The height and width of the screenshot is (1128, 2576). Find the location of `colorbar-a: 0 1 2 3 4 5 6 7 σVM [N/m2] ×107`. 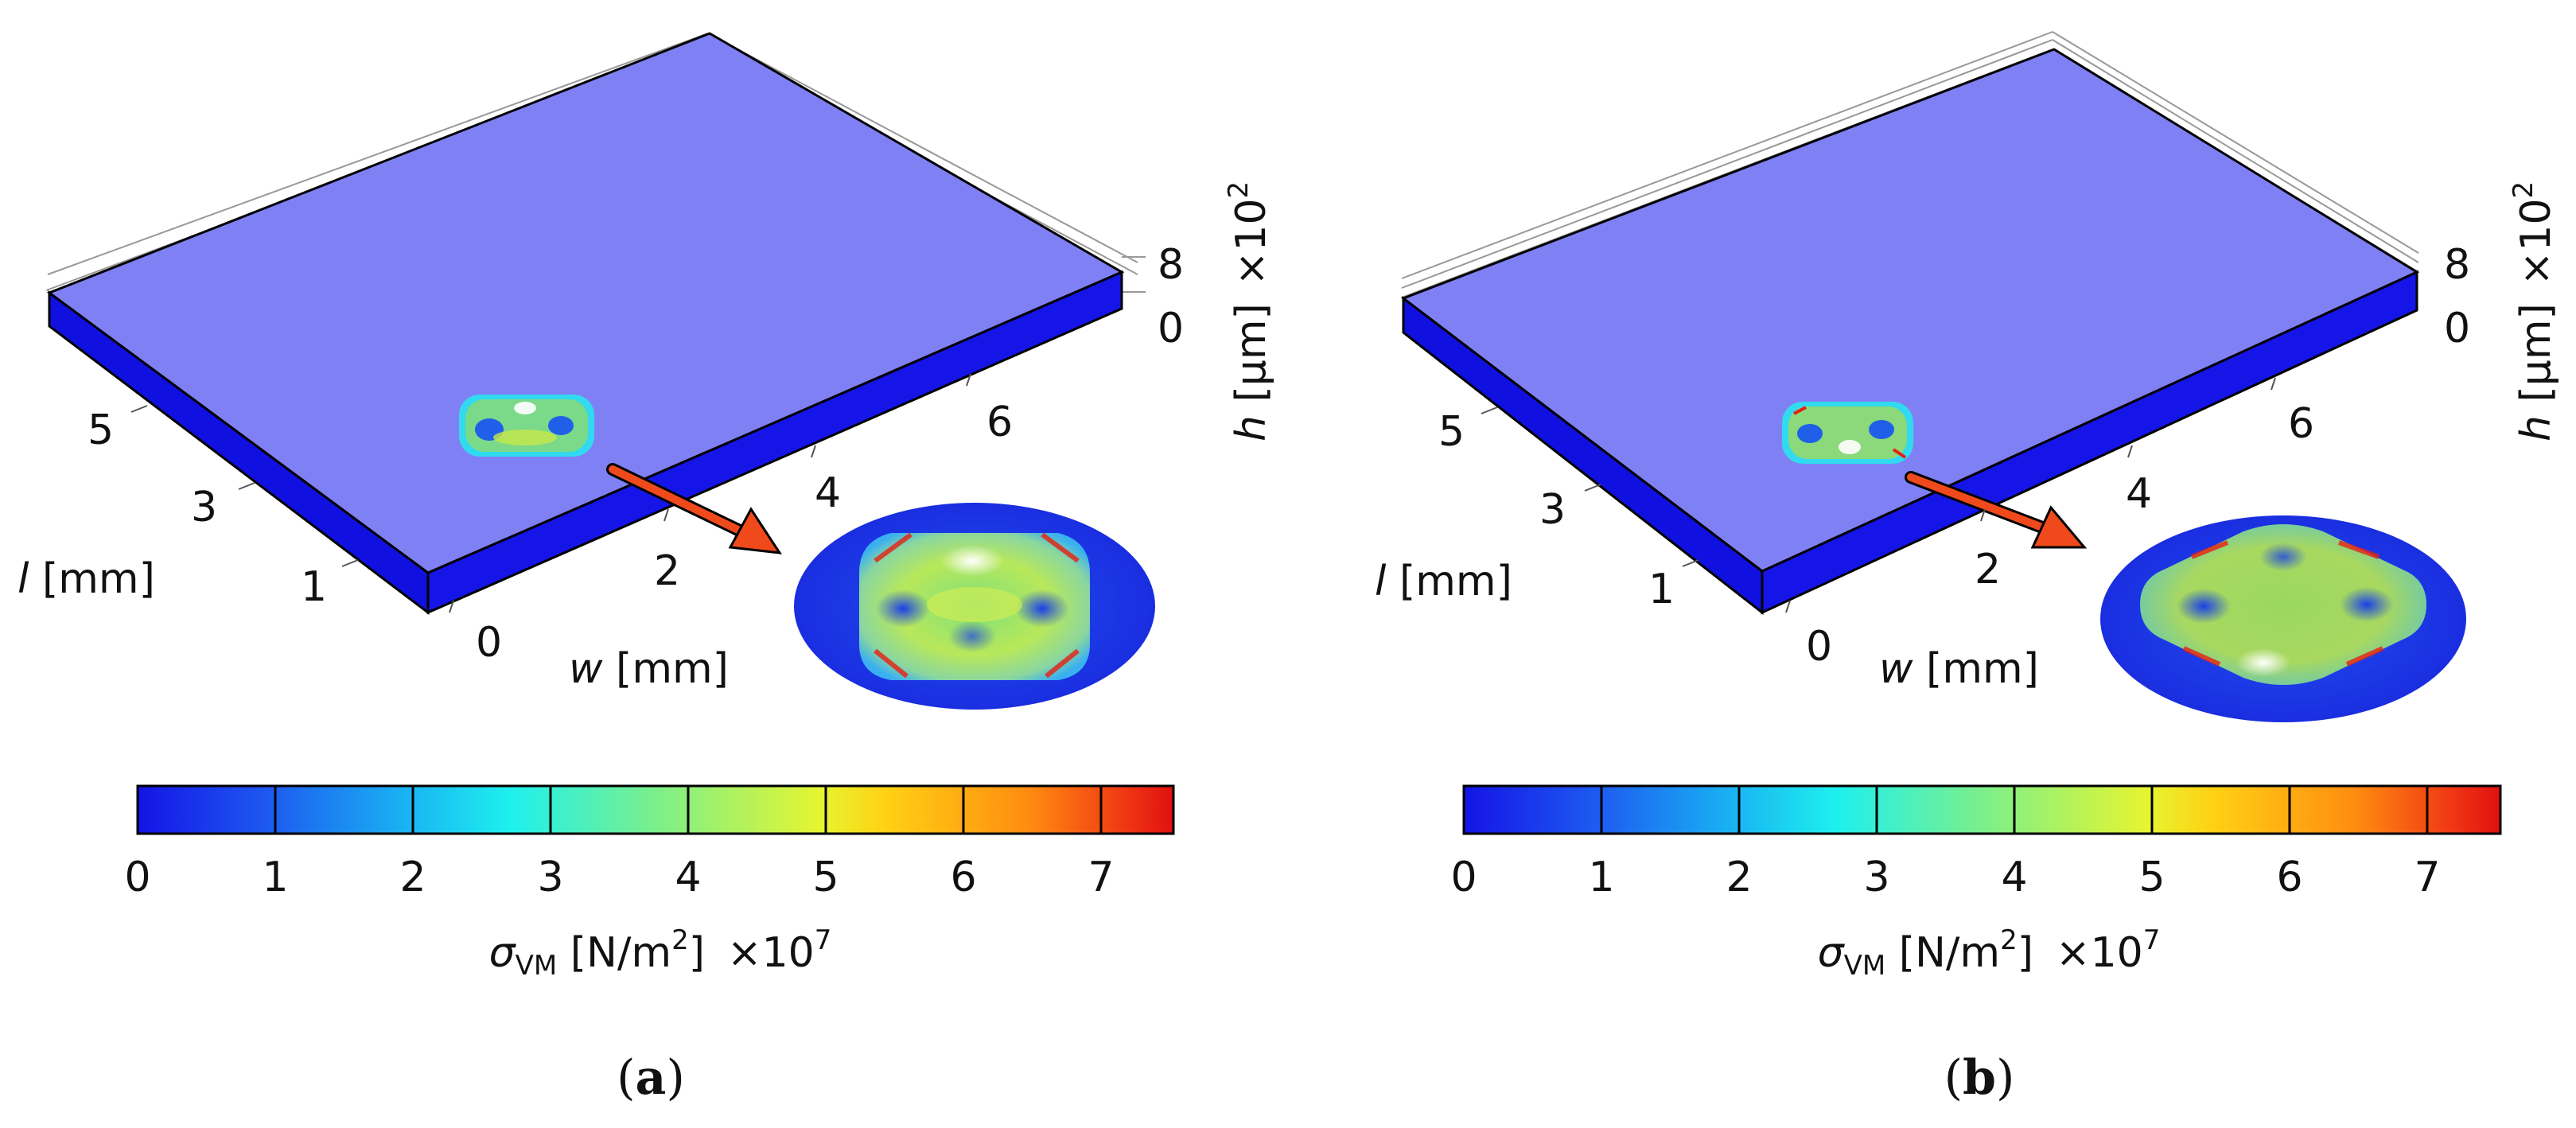

colorbar-a: 0 1 2 3 4 5 6 7 σVM [N/m2] ×107 is located at coordinates (650, 883).